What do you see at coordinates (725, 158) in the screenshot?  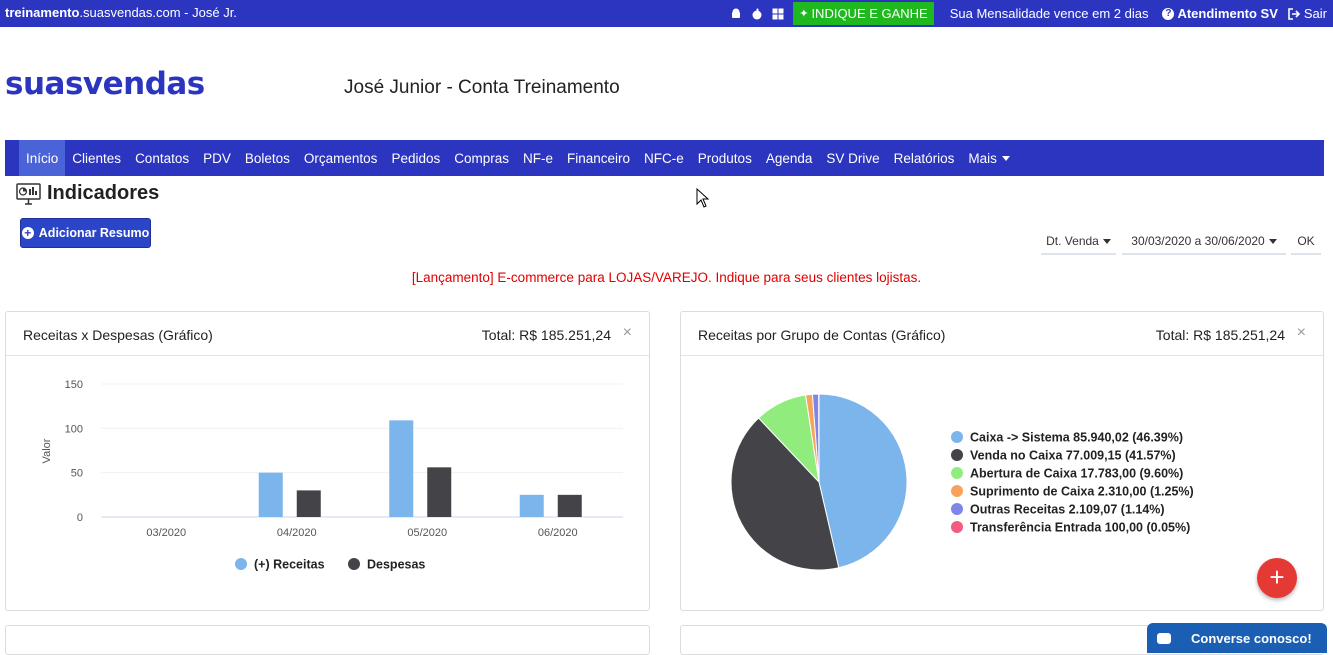 I see `nav-item-produtos: Produtos` at bounding box center [725, 158].